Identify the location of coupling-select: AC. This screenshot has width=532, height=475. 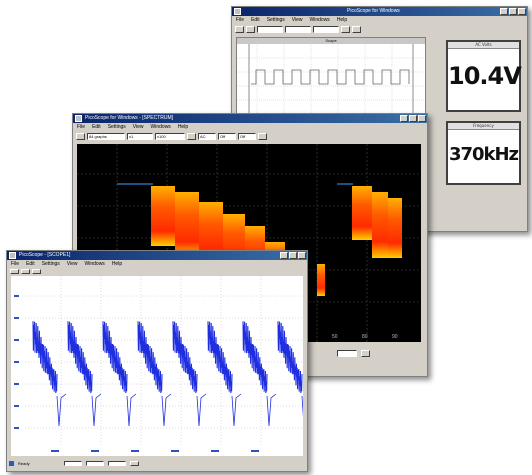
(207, 136).